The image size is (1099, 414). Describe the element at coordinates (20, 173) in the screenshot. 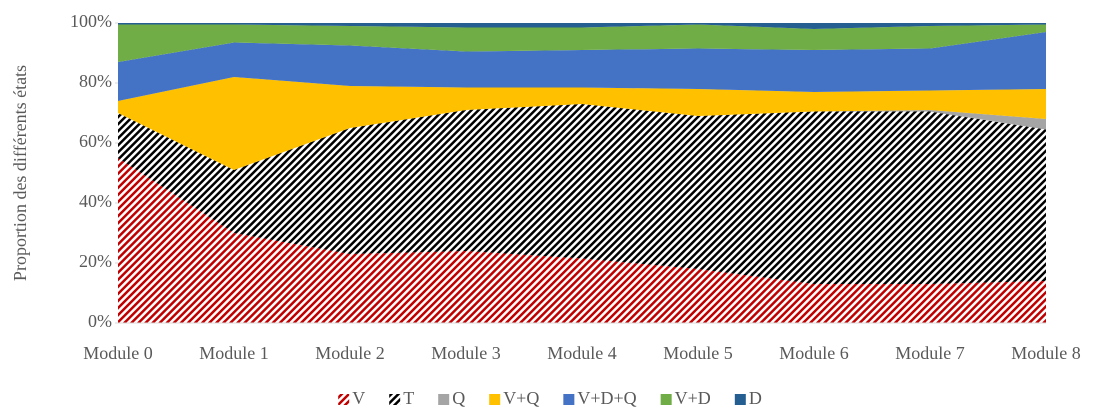

I see `y-axis-label: Proportion des différents états` at that location.